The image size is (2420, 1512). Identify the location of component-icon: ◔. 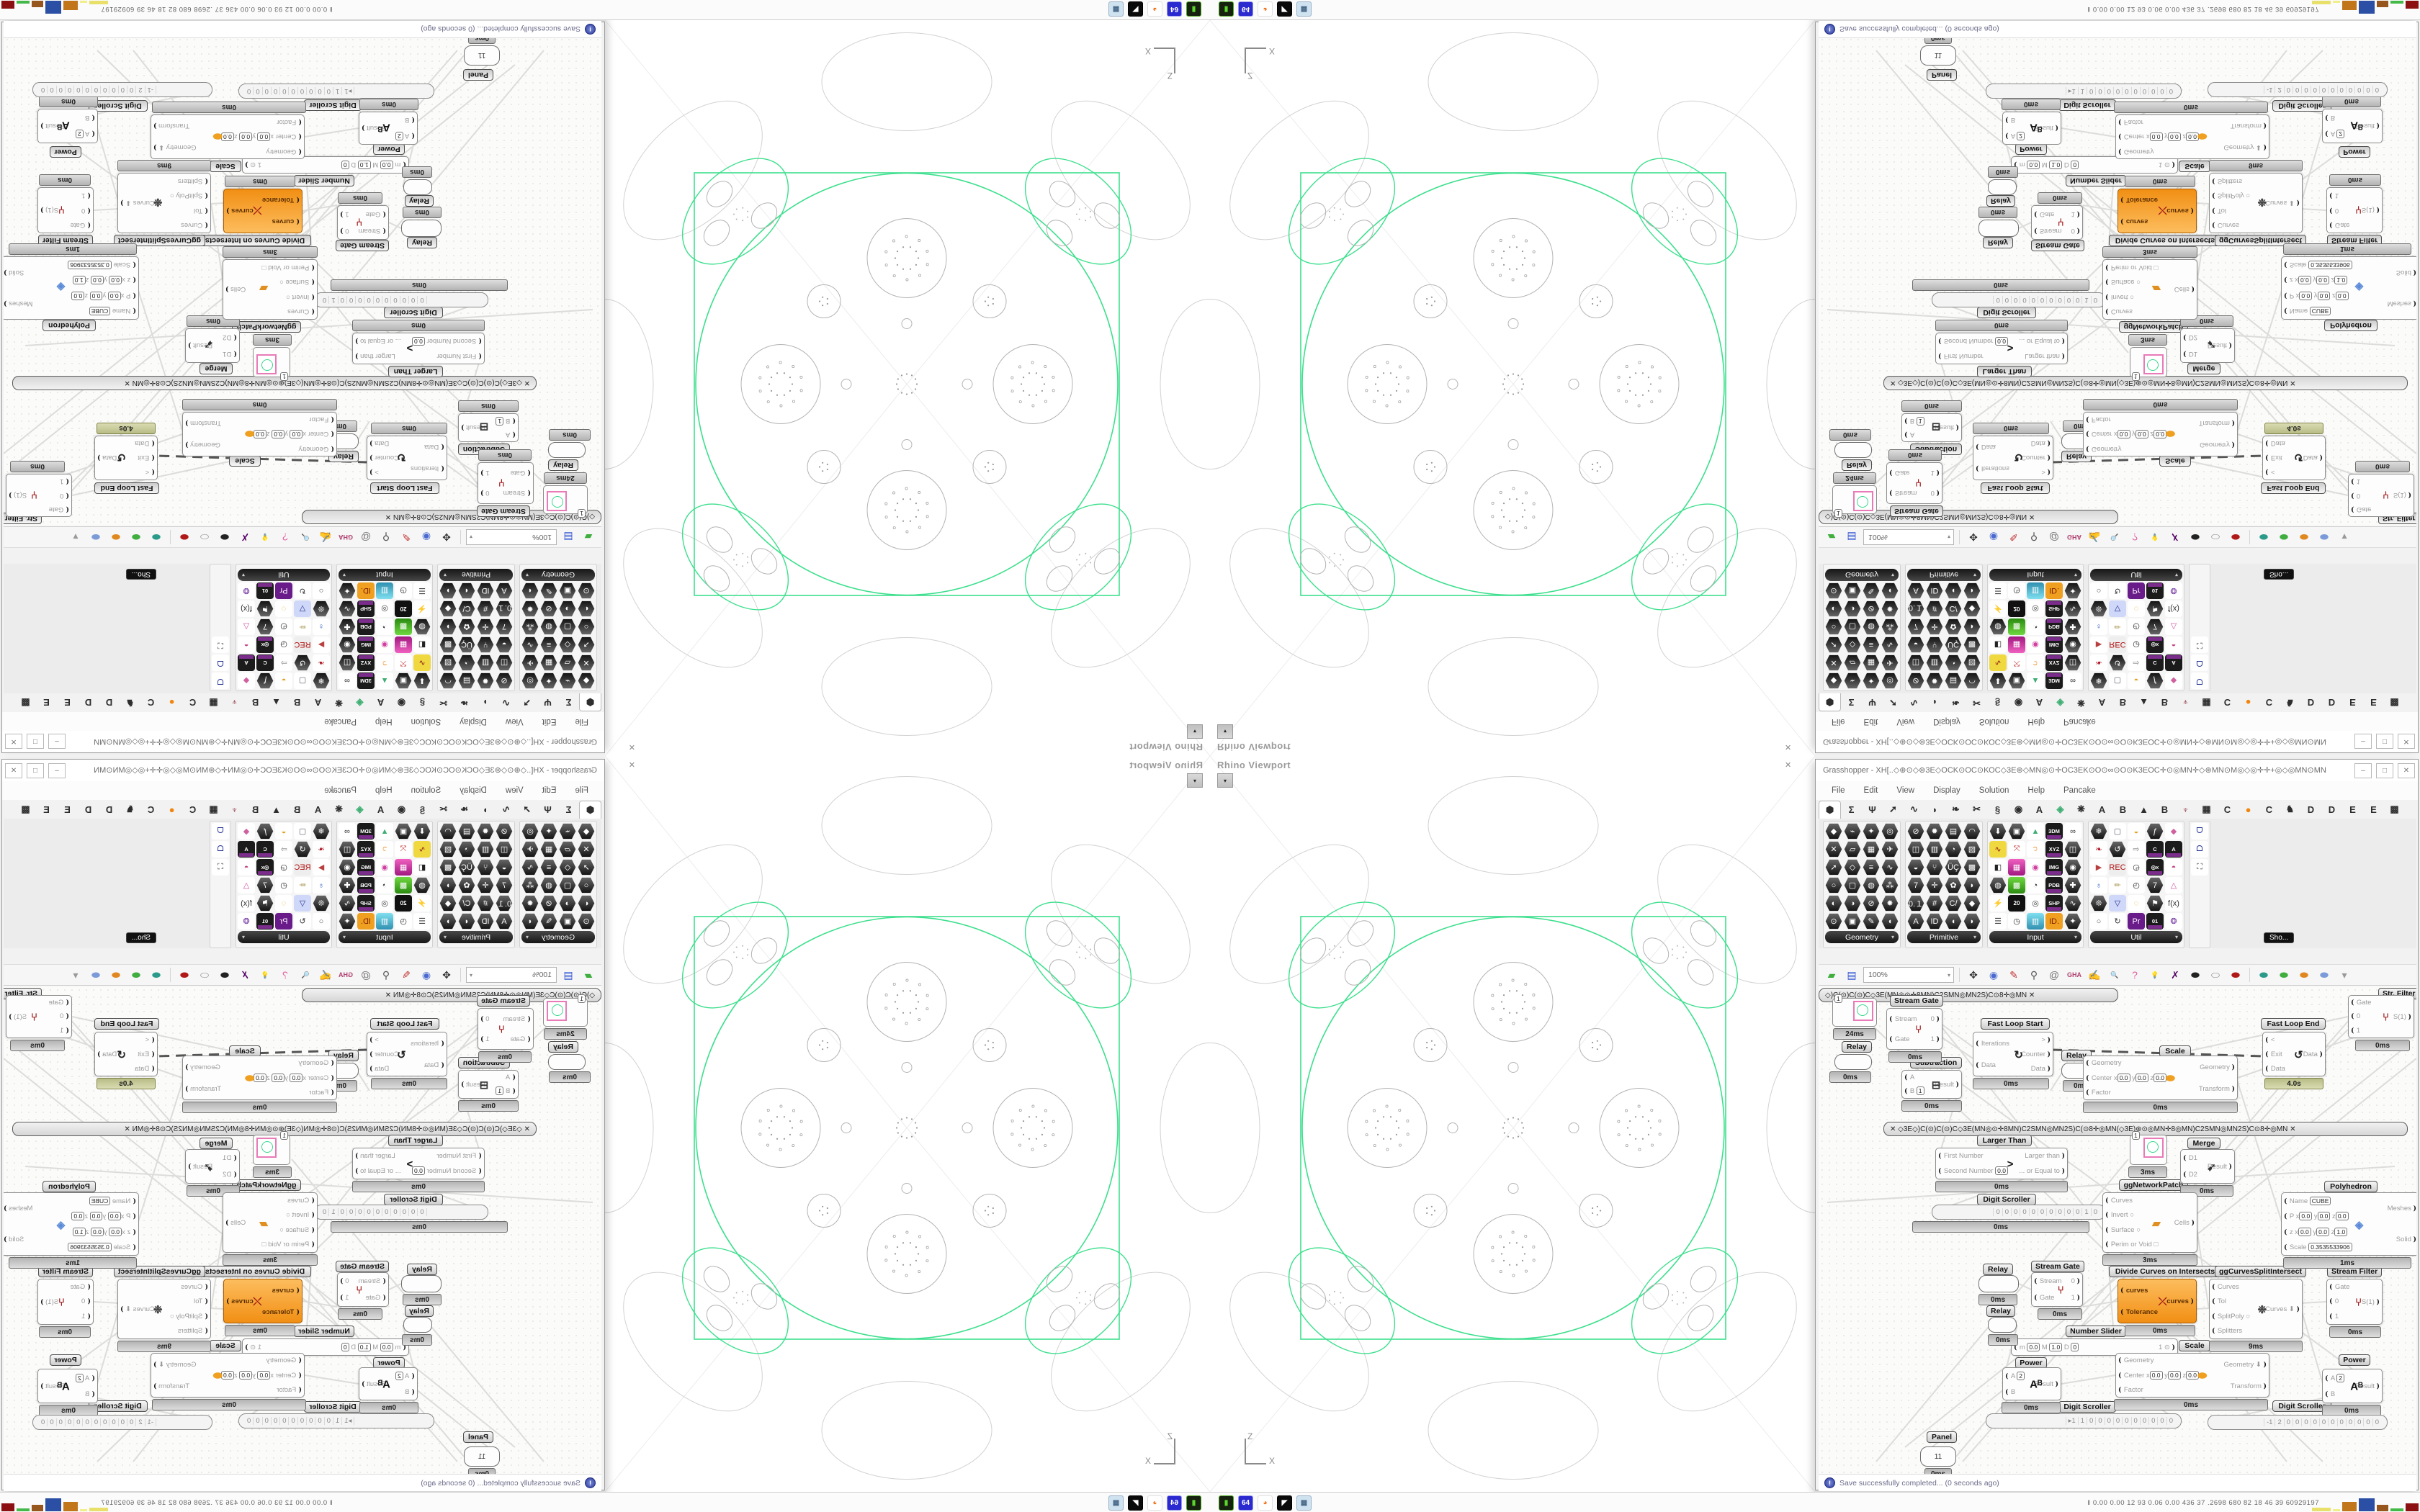
(466, 849).